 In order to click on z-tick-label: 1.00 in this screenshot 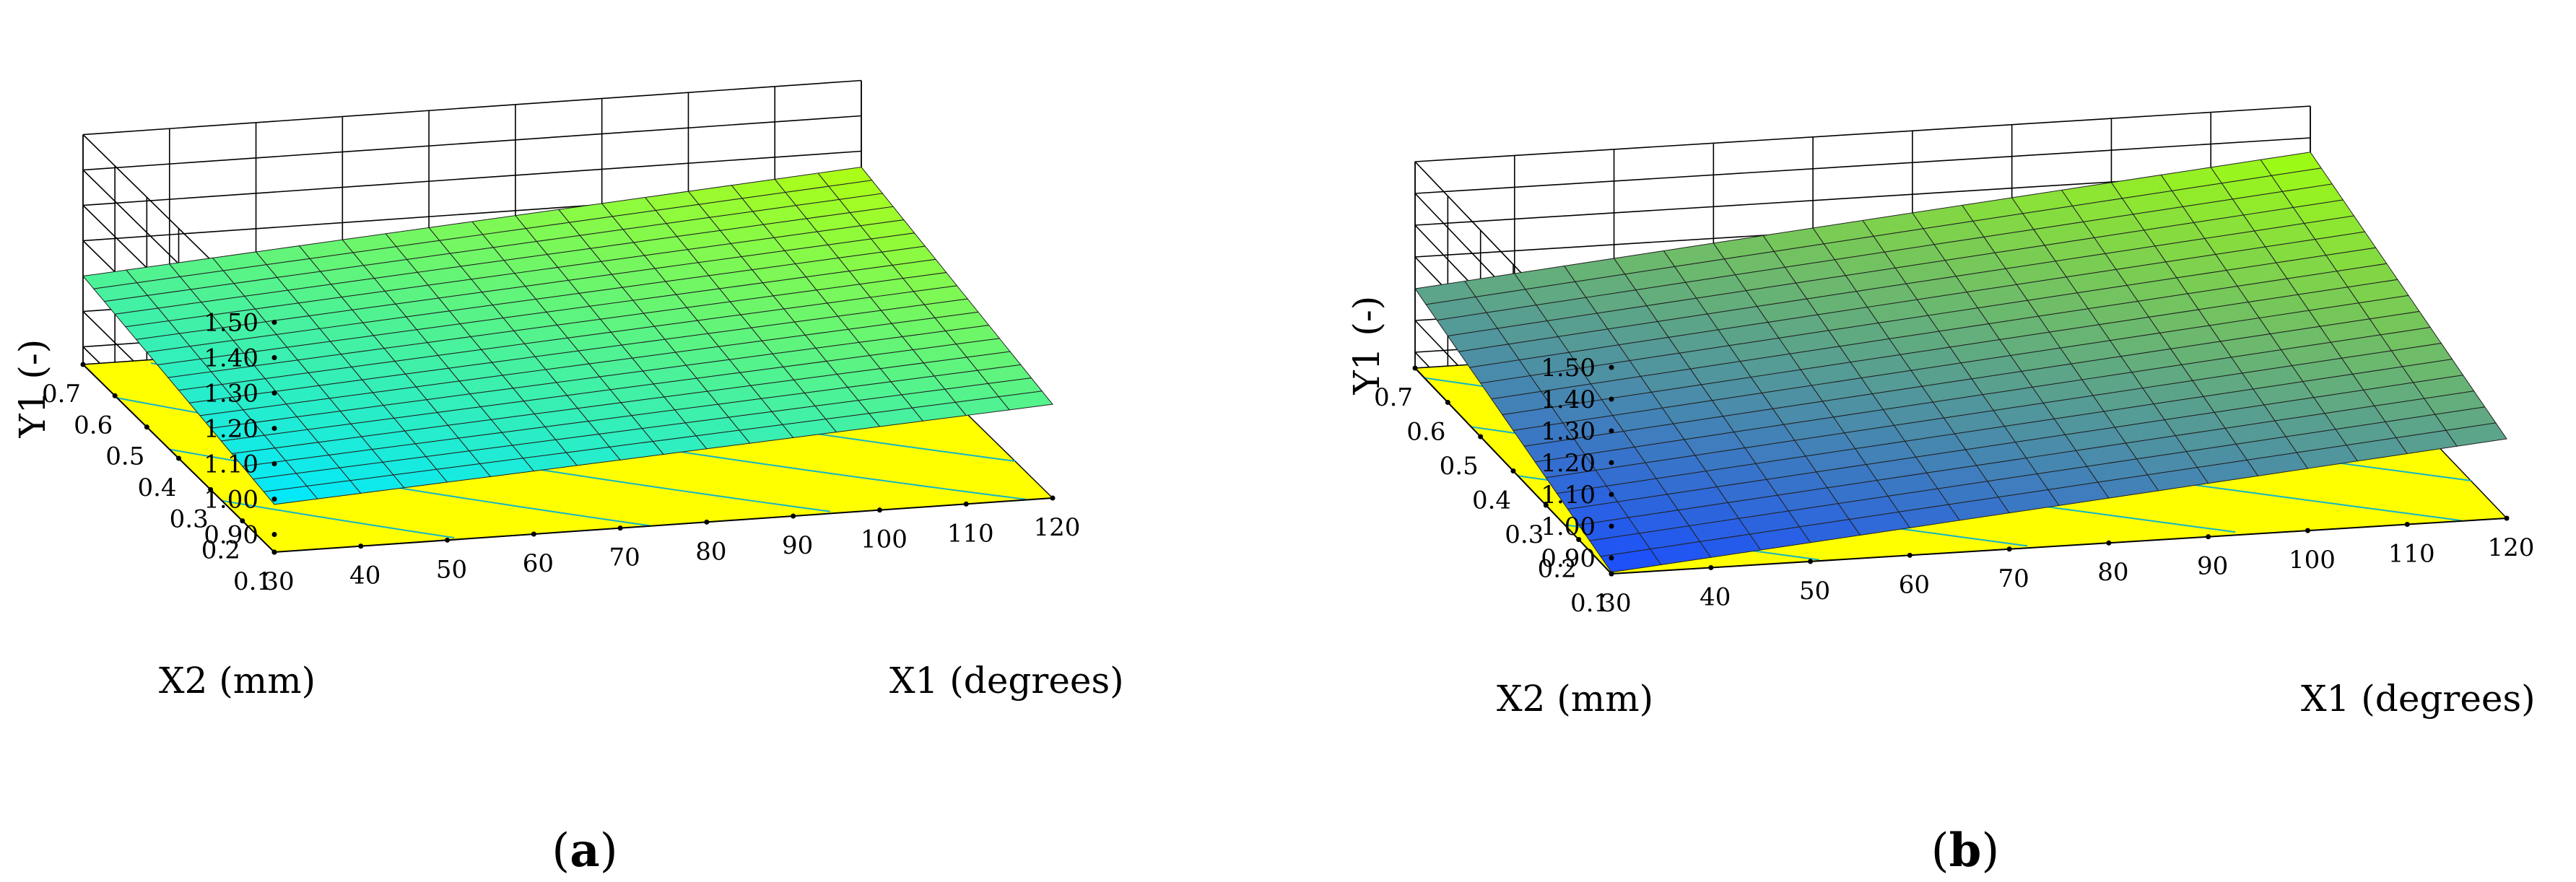, I will do `click(1568, 526)`.